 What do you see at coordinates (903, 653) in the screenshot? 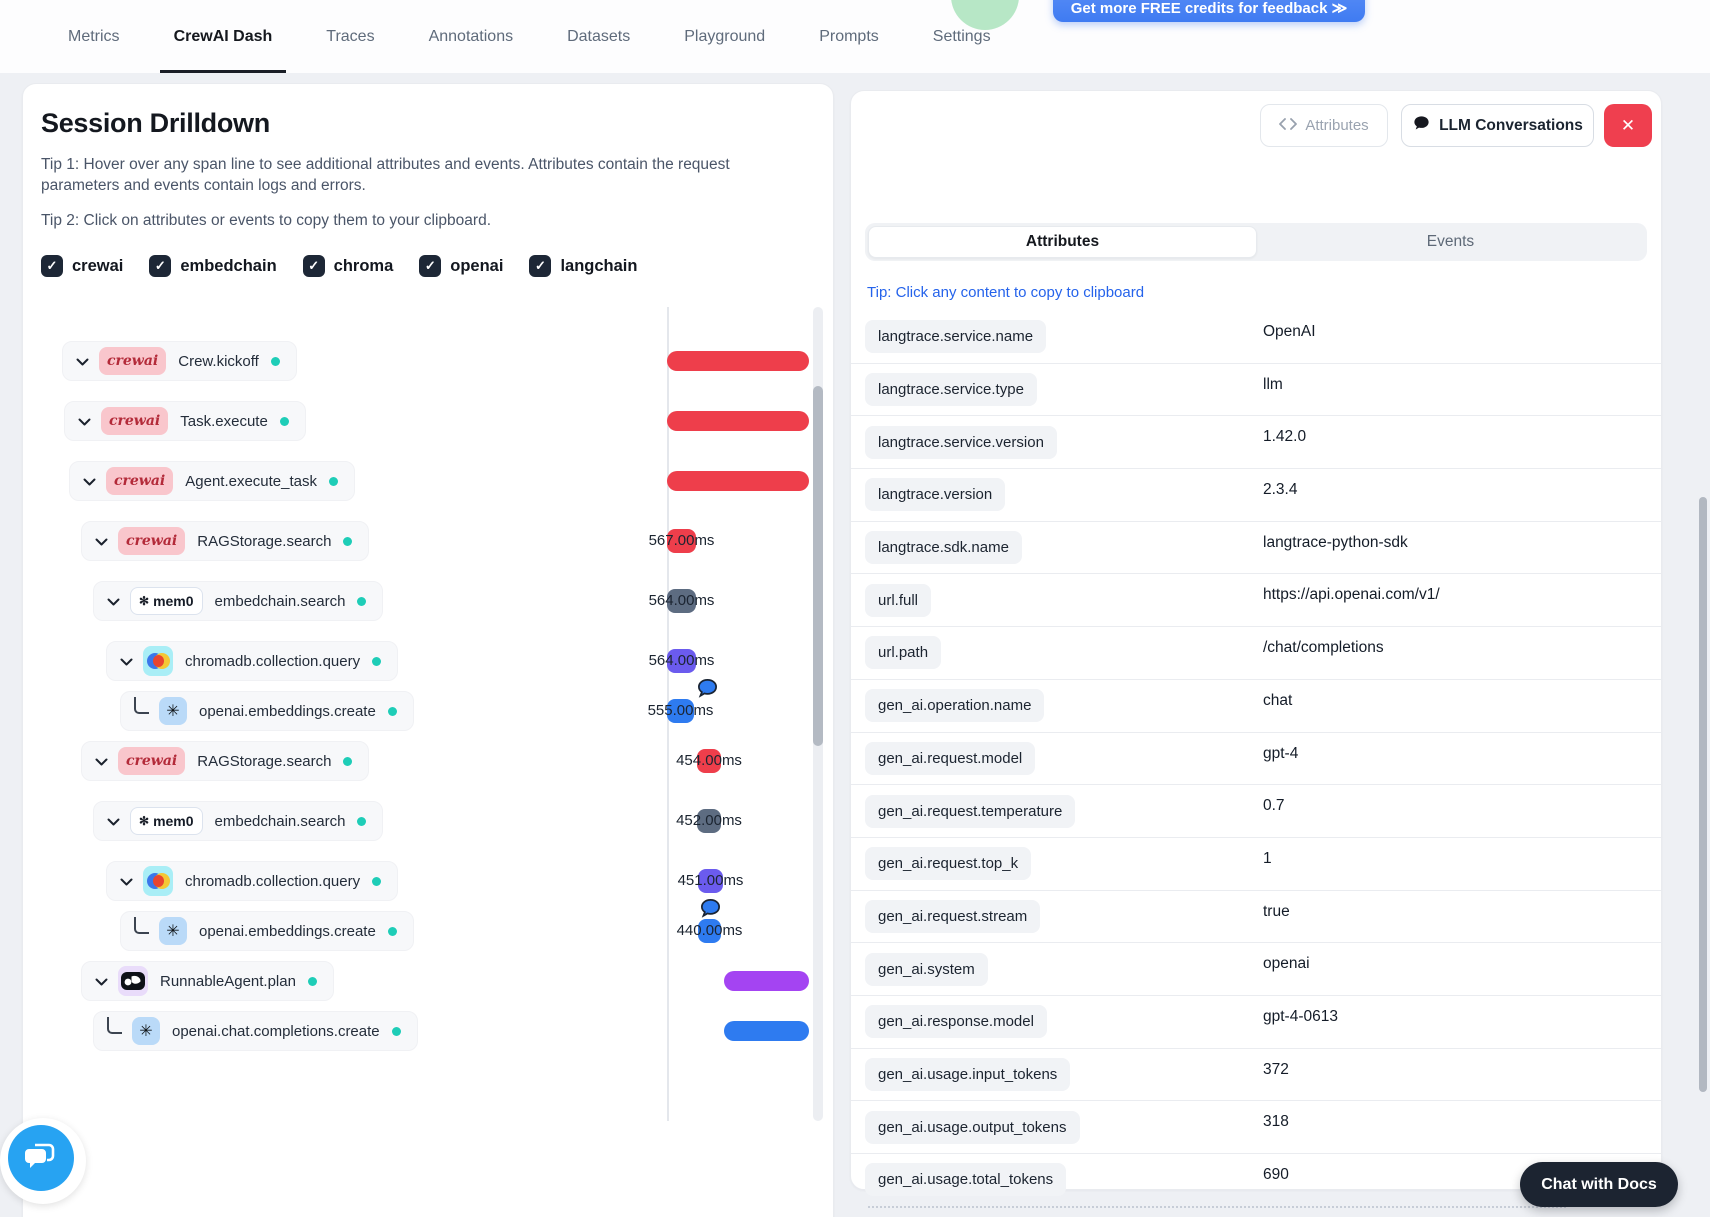
I see `attribute-key-pill: url.path` at bounding box center [903, 653].